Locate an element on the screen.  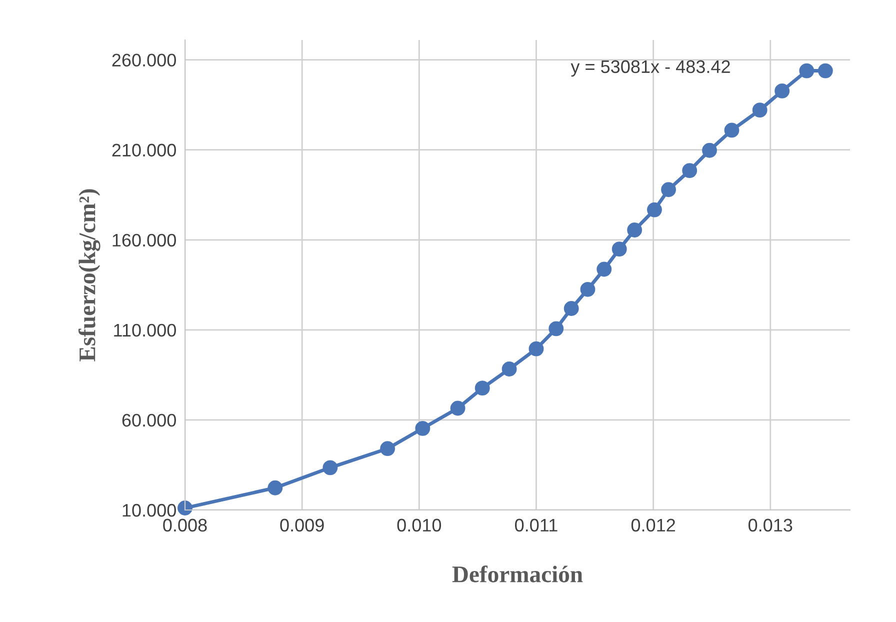
y-axis-title: Esfuerzo(kg/cm²) is located at coordinates (89, 275).